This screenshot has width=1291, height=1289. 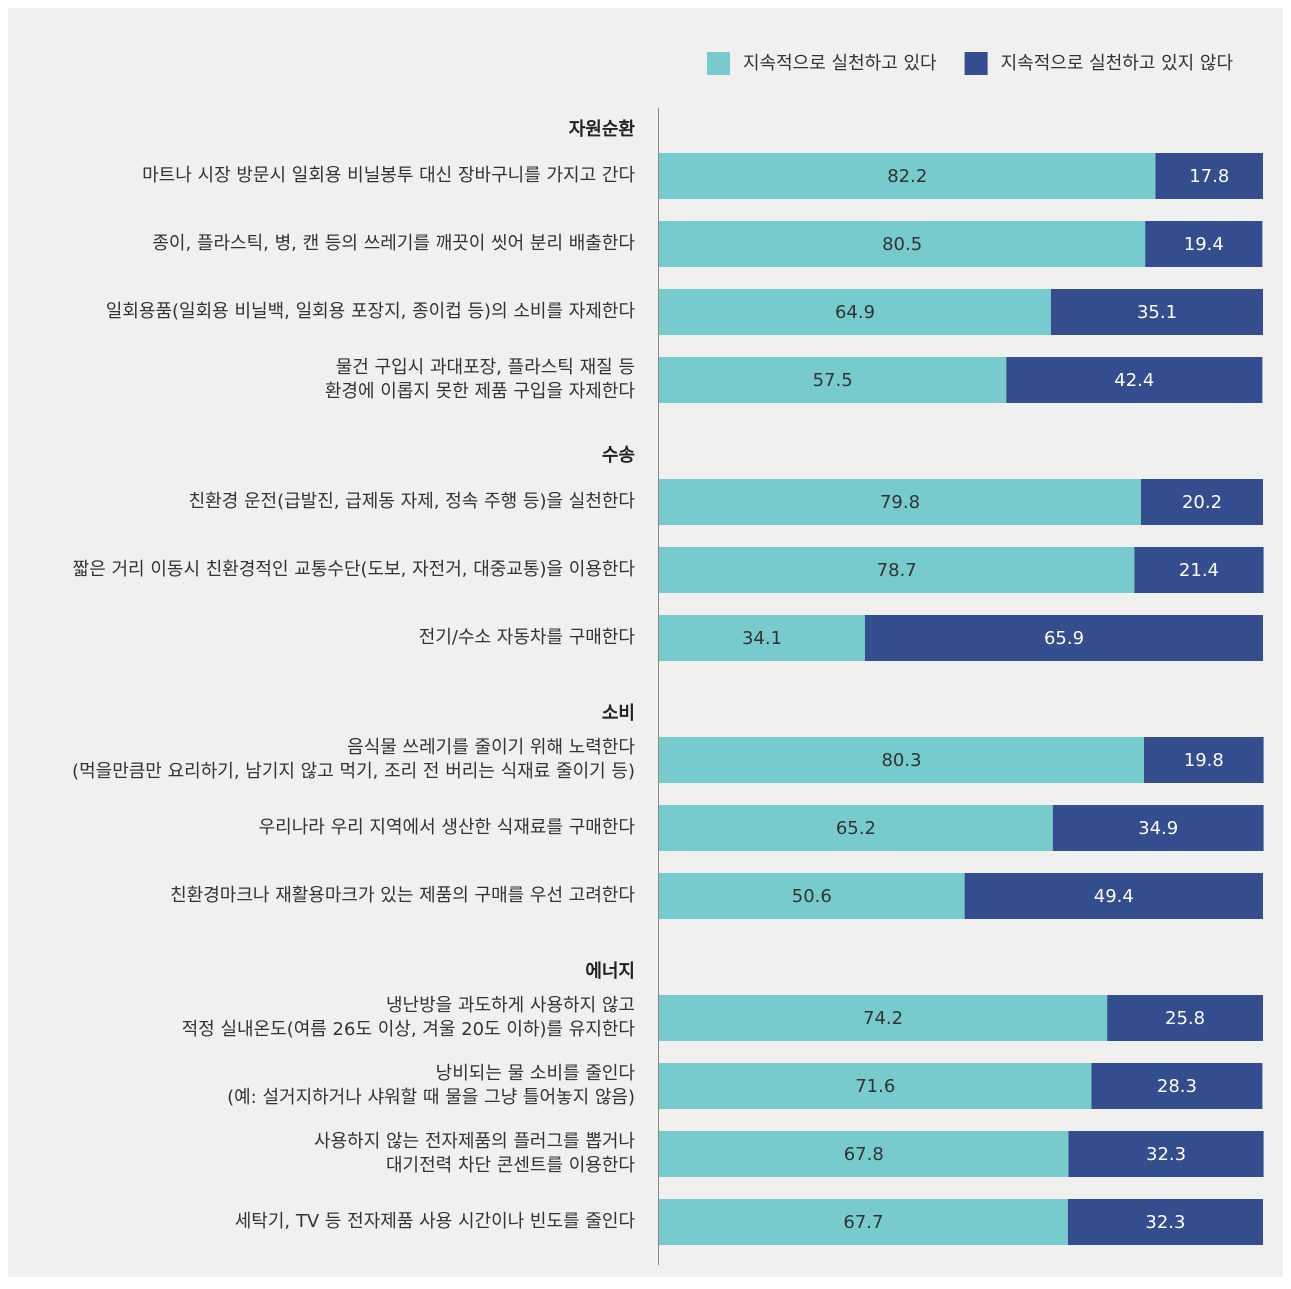 I want to click on value-label: 67.8, so click(x=864, y=1154).